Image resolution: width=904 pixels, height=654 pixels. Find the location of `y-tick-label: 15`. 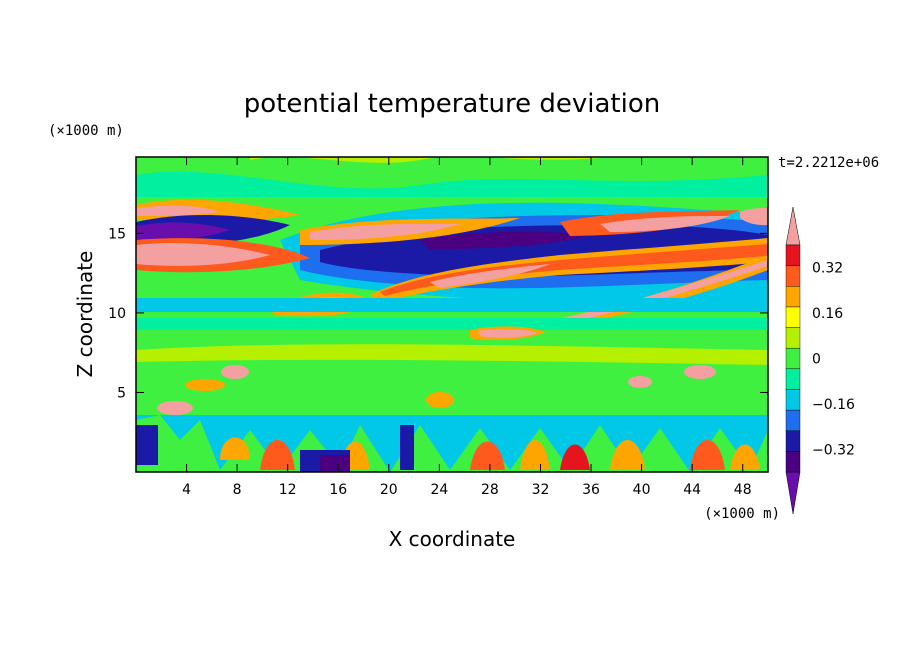

y-tick-label: 15 is located at coordinates (117, 234).